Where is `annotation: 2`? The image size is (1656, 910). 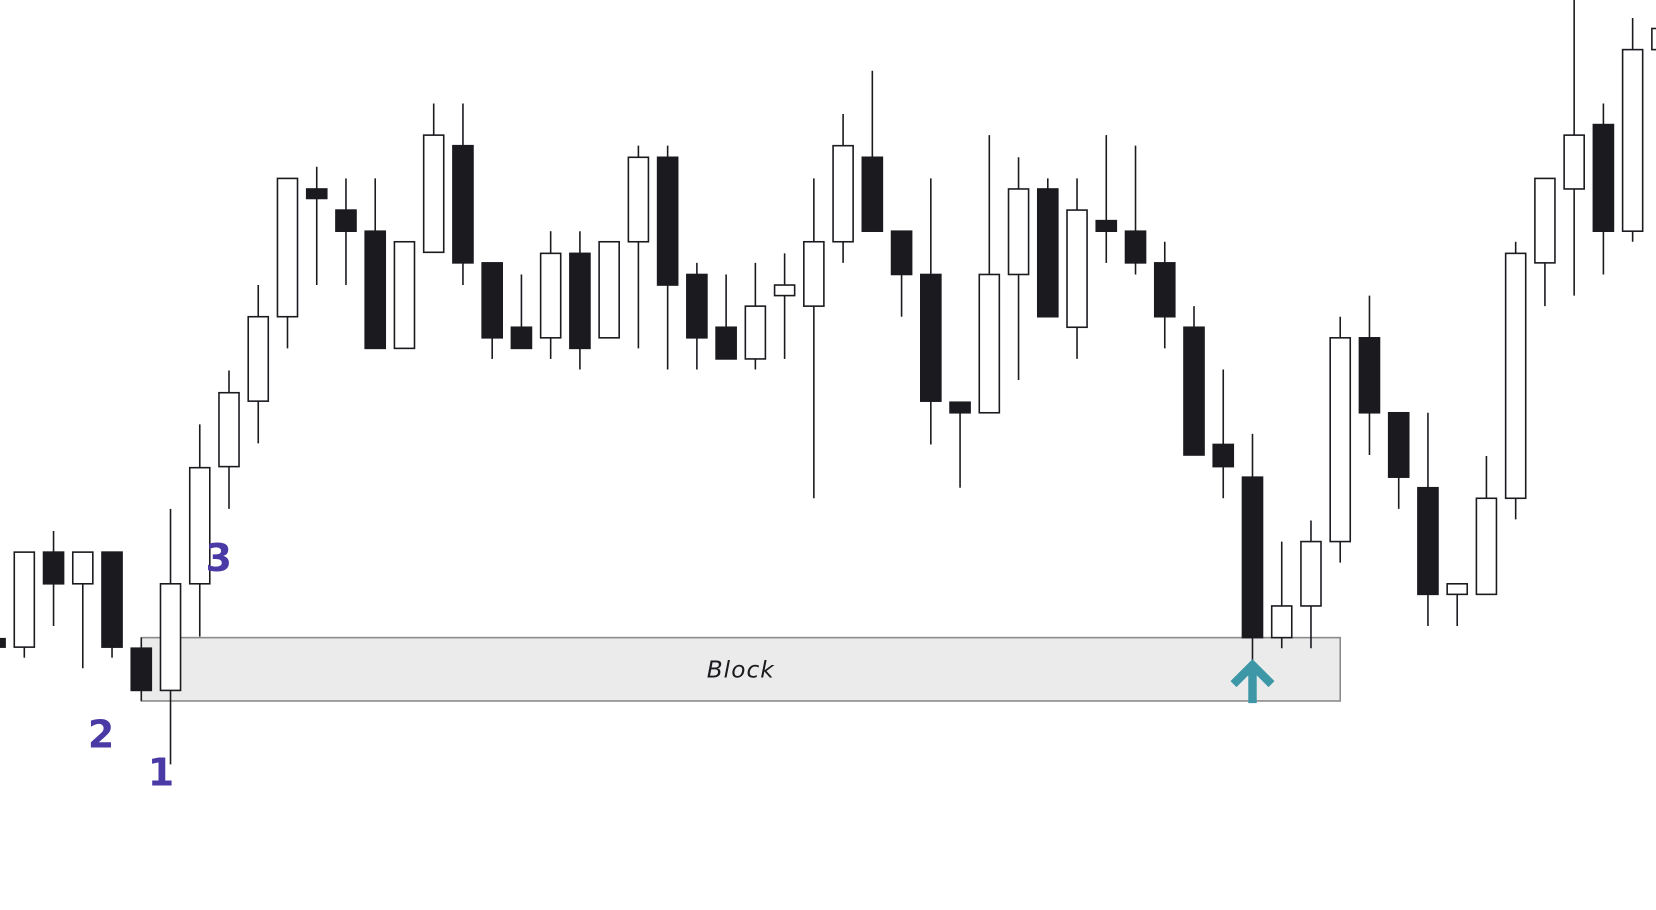
annotation: 2 is located at coordinates (101, 734).